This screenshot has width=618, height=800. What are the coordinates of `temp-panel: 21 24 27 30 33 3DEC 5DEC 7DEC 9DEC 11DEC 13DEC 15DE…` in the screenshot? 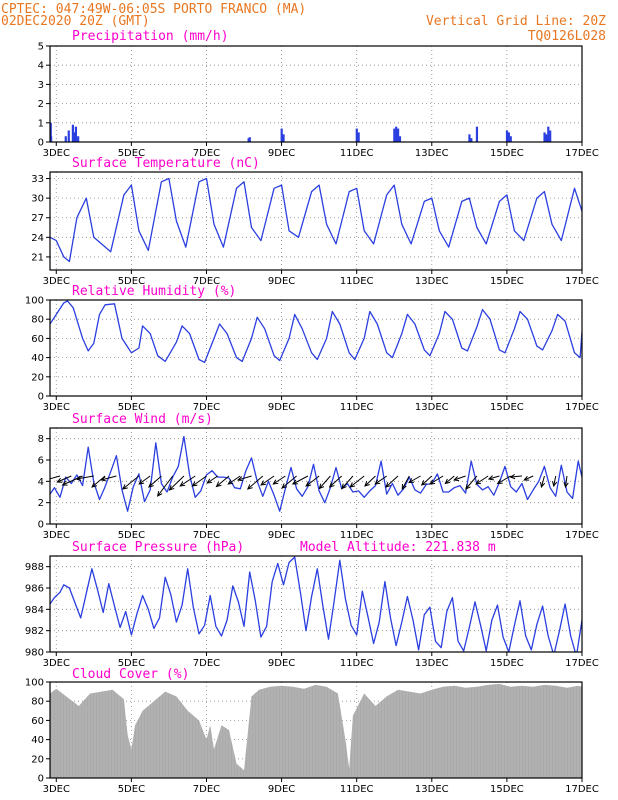 It's located at (315, 229).